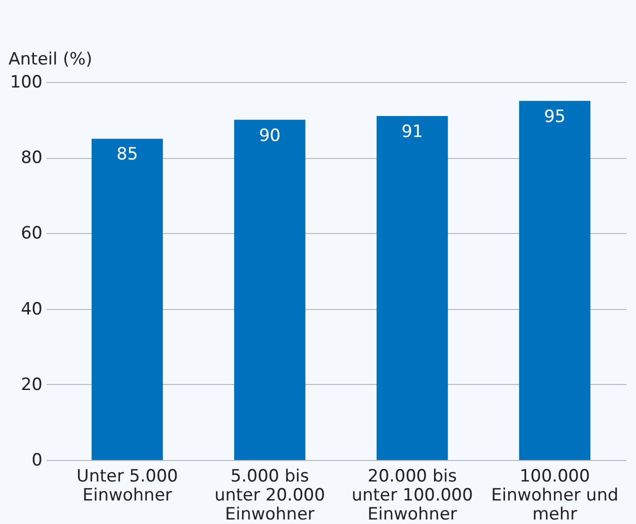 The height and width of the screenshot is (524, 636). I want to click on x-tick-label: Unter 5.000 Einwohner, so click(127, 486).